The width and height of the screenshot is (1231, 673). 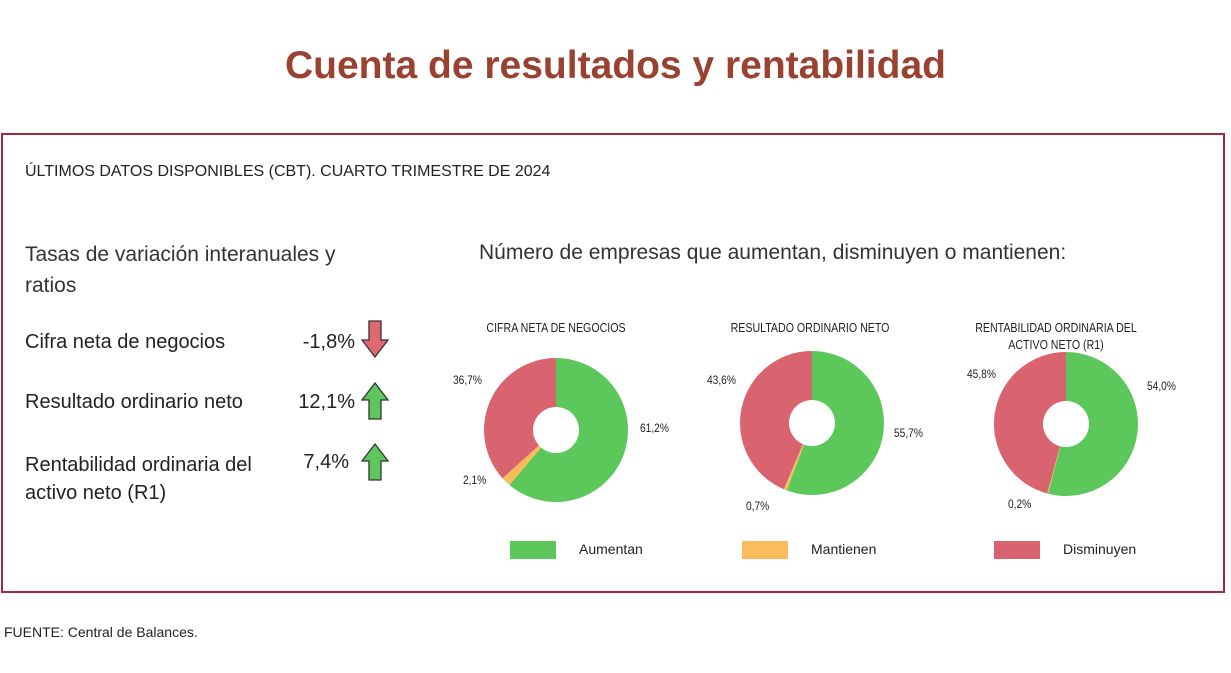 What do you see at coordinates (765, 550) in the screenshot?
I see `legend-swatch-mantienen` at bounding box center [765, 550].